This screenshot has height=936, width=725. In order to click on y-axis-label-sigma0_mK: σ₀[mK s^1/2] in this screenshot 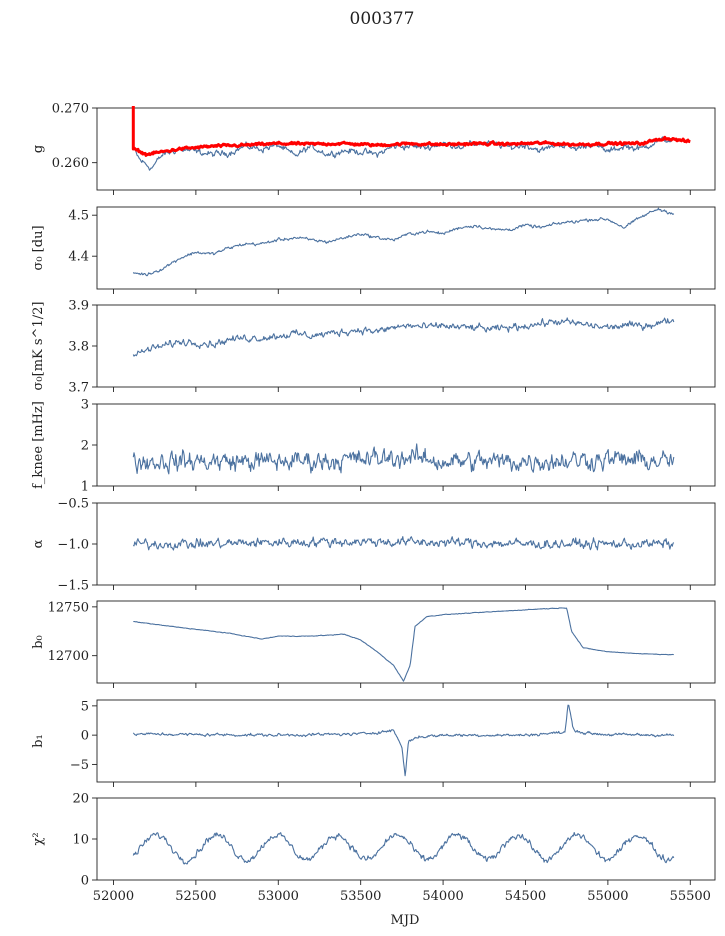, I will do `click(38, 346)`.